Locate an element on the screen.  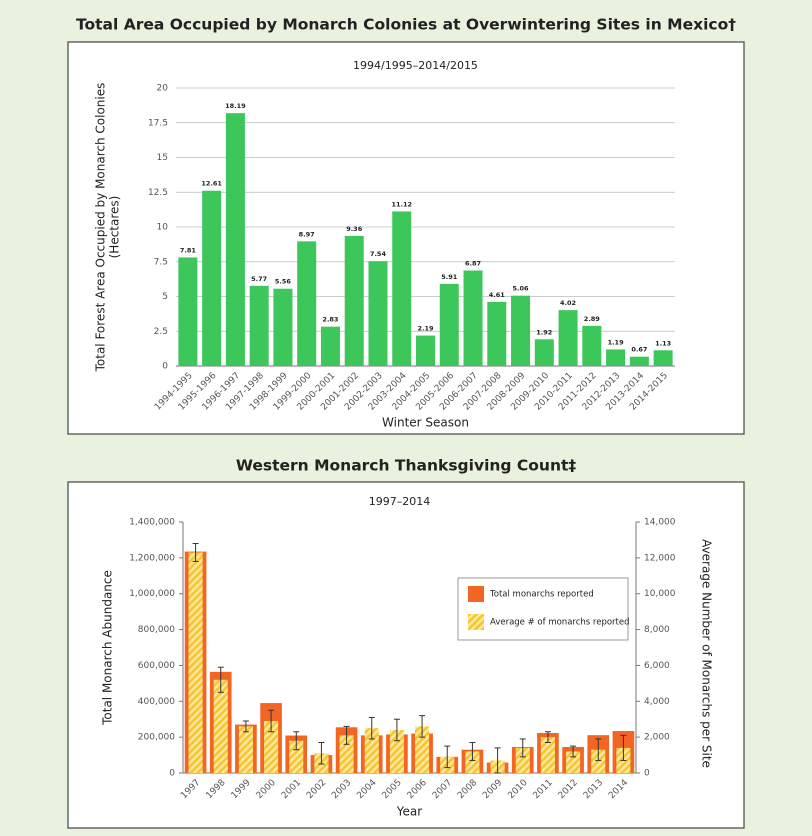
y-tick-label: 1,200,000 is located at coordinates (152, 558).